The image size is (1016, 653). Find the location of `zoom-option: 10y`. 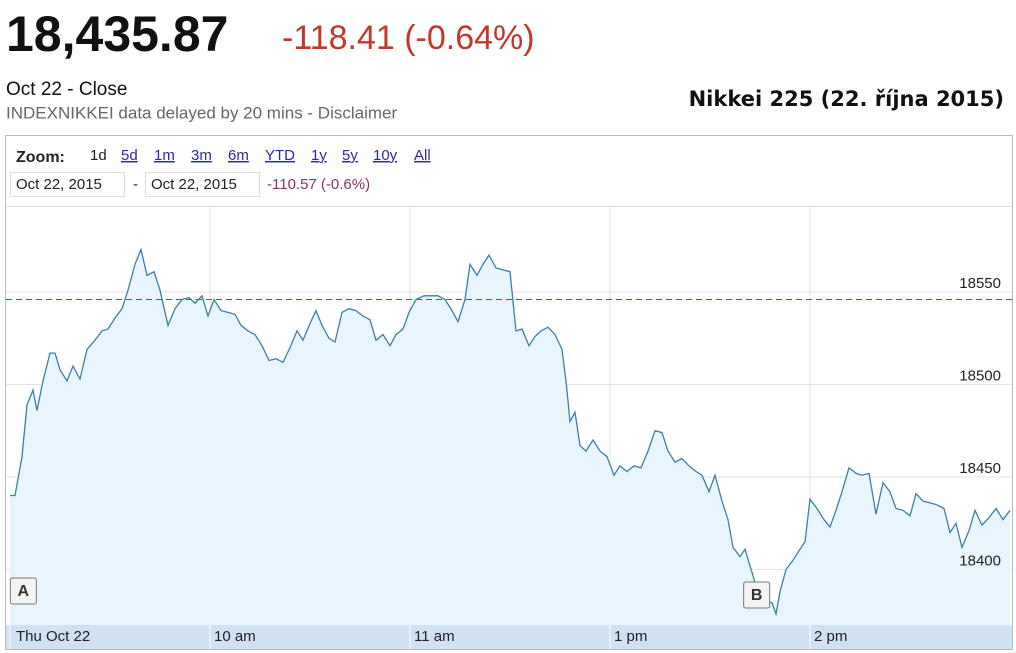

zoom-option: 10y is located at coordinates (385, 155).